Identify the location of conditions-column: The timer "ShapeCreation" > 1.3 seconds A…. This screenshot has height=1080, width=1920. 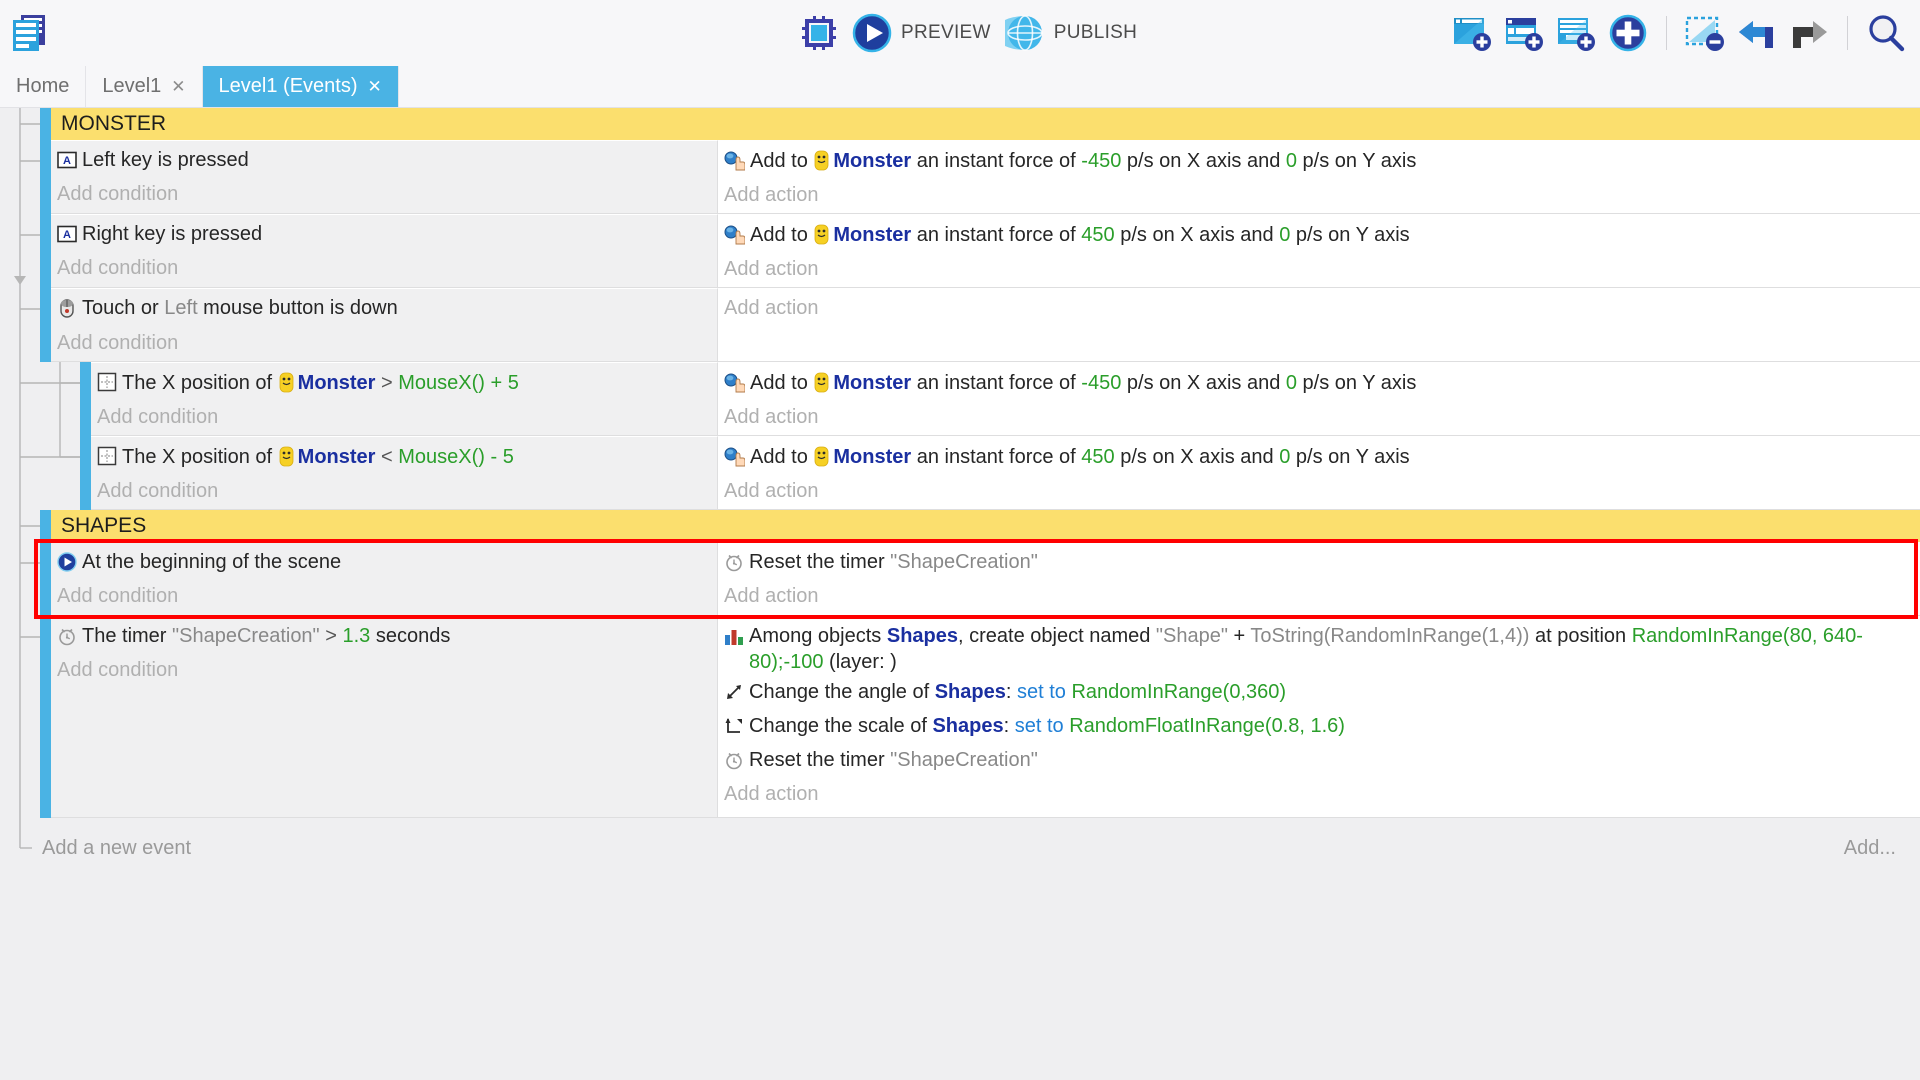
(384, 717).